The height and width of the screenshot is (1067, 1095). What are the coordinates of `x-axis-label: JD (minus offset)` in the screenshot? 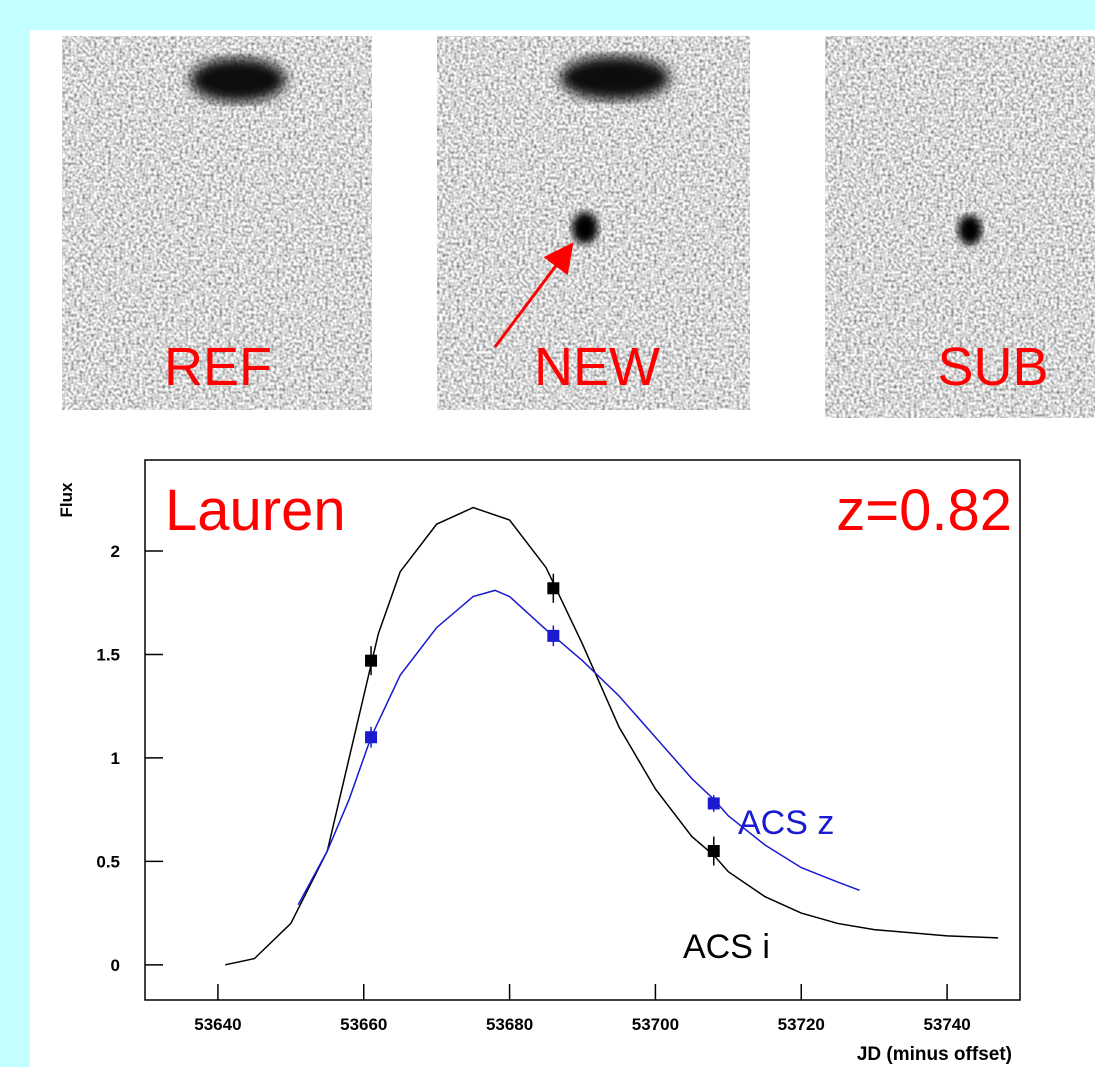 It's located at (934, 1054).